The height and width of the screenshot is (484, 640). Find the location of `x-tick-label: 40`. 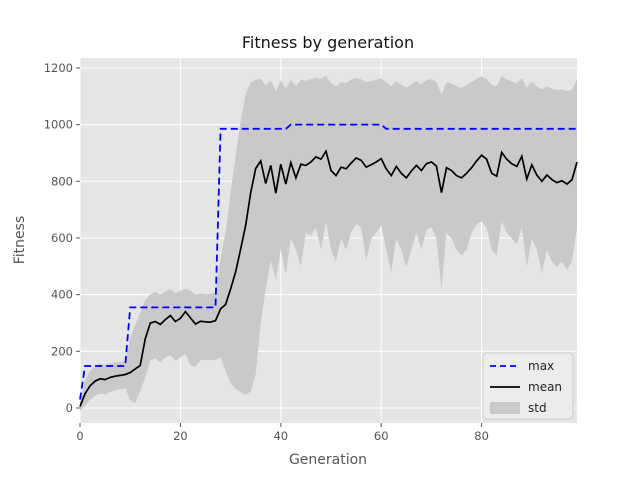

x-tick-label: 40 is located at coordinates (280, 436).